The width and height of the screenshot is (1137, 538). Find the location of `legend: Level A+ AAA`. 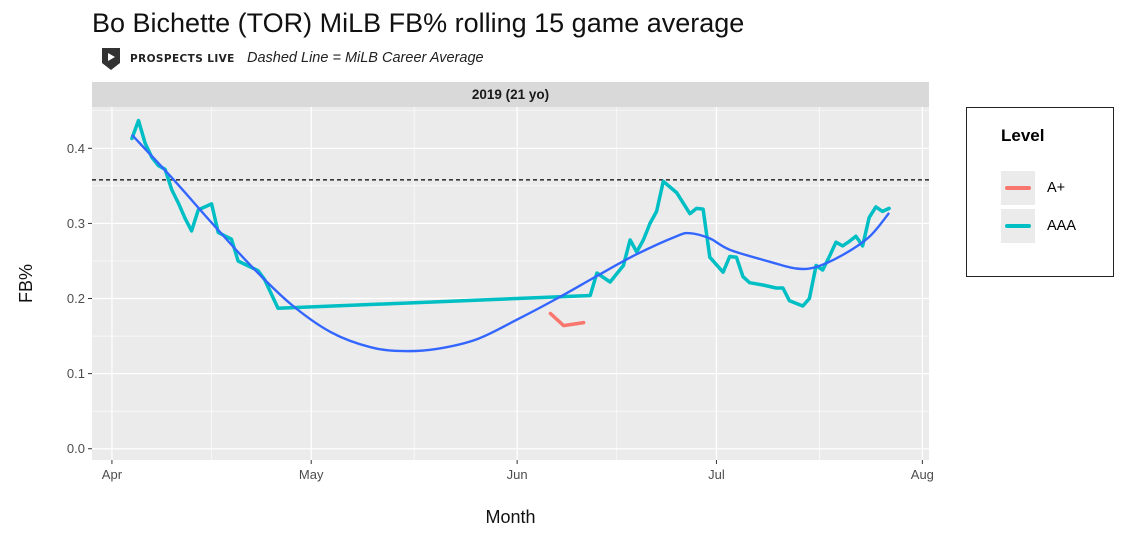

legend: Level A+ AAA is located at coordinates (1040, 192).